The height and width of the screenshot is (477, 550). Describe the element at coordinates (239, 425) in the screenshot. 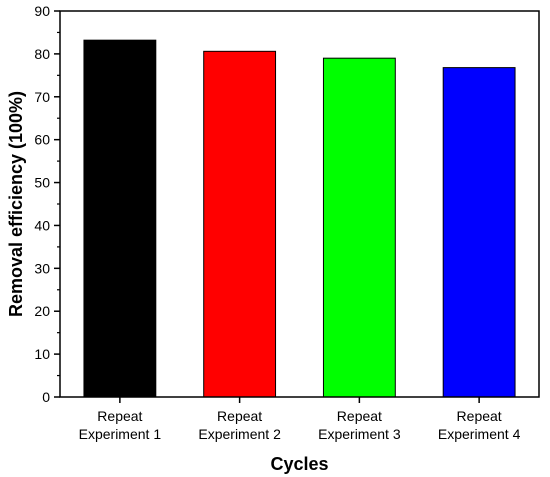

I see `x-tick-label: Repeat Experiment 2` at that location.